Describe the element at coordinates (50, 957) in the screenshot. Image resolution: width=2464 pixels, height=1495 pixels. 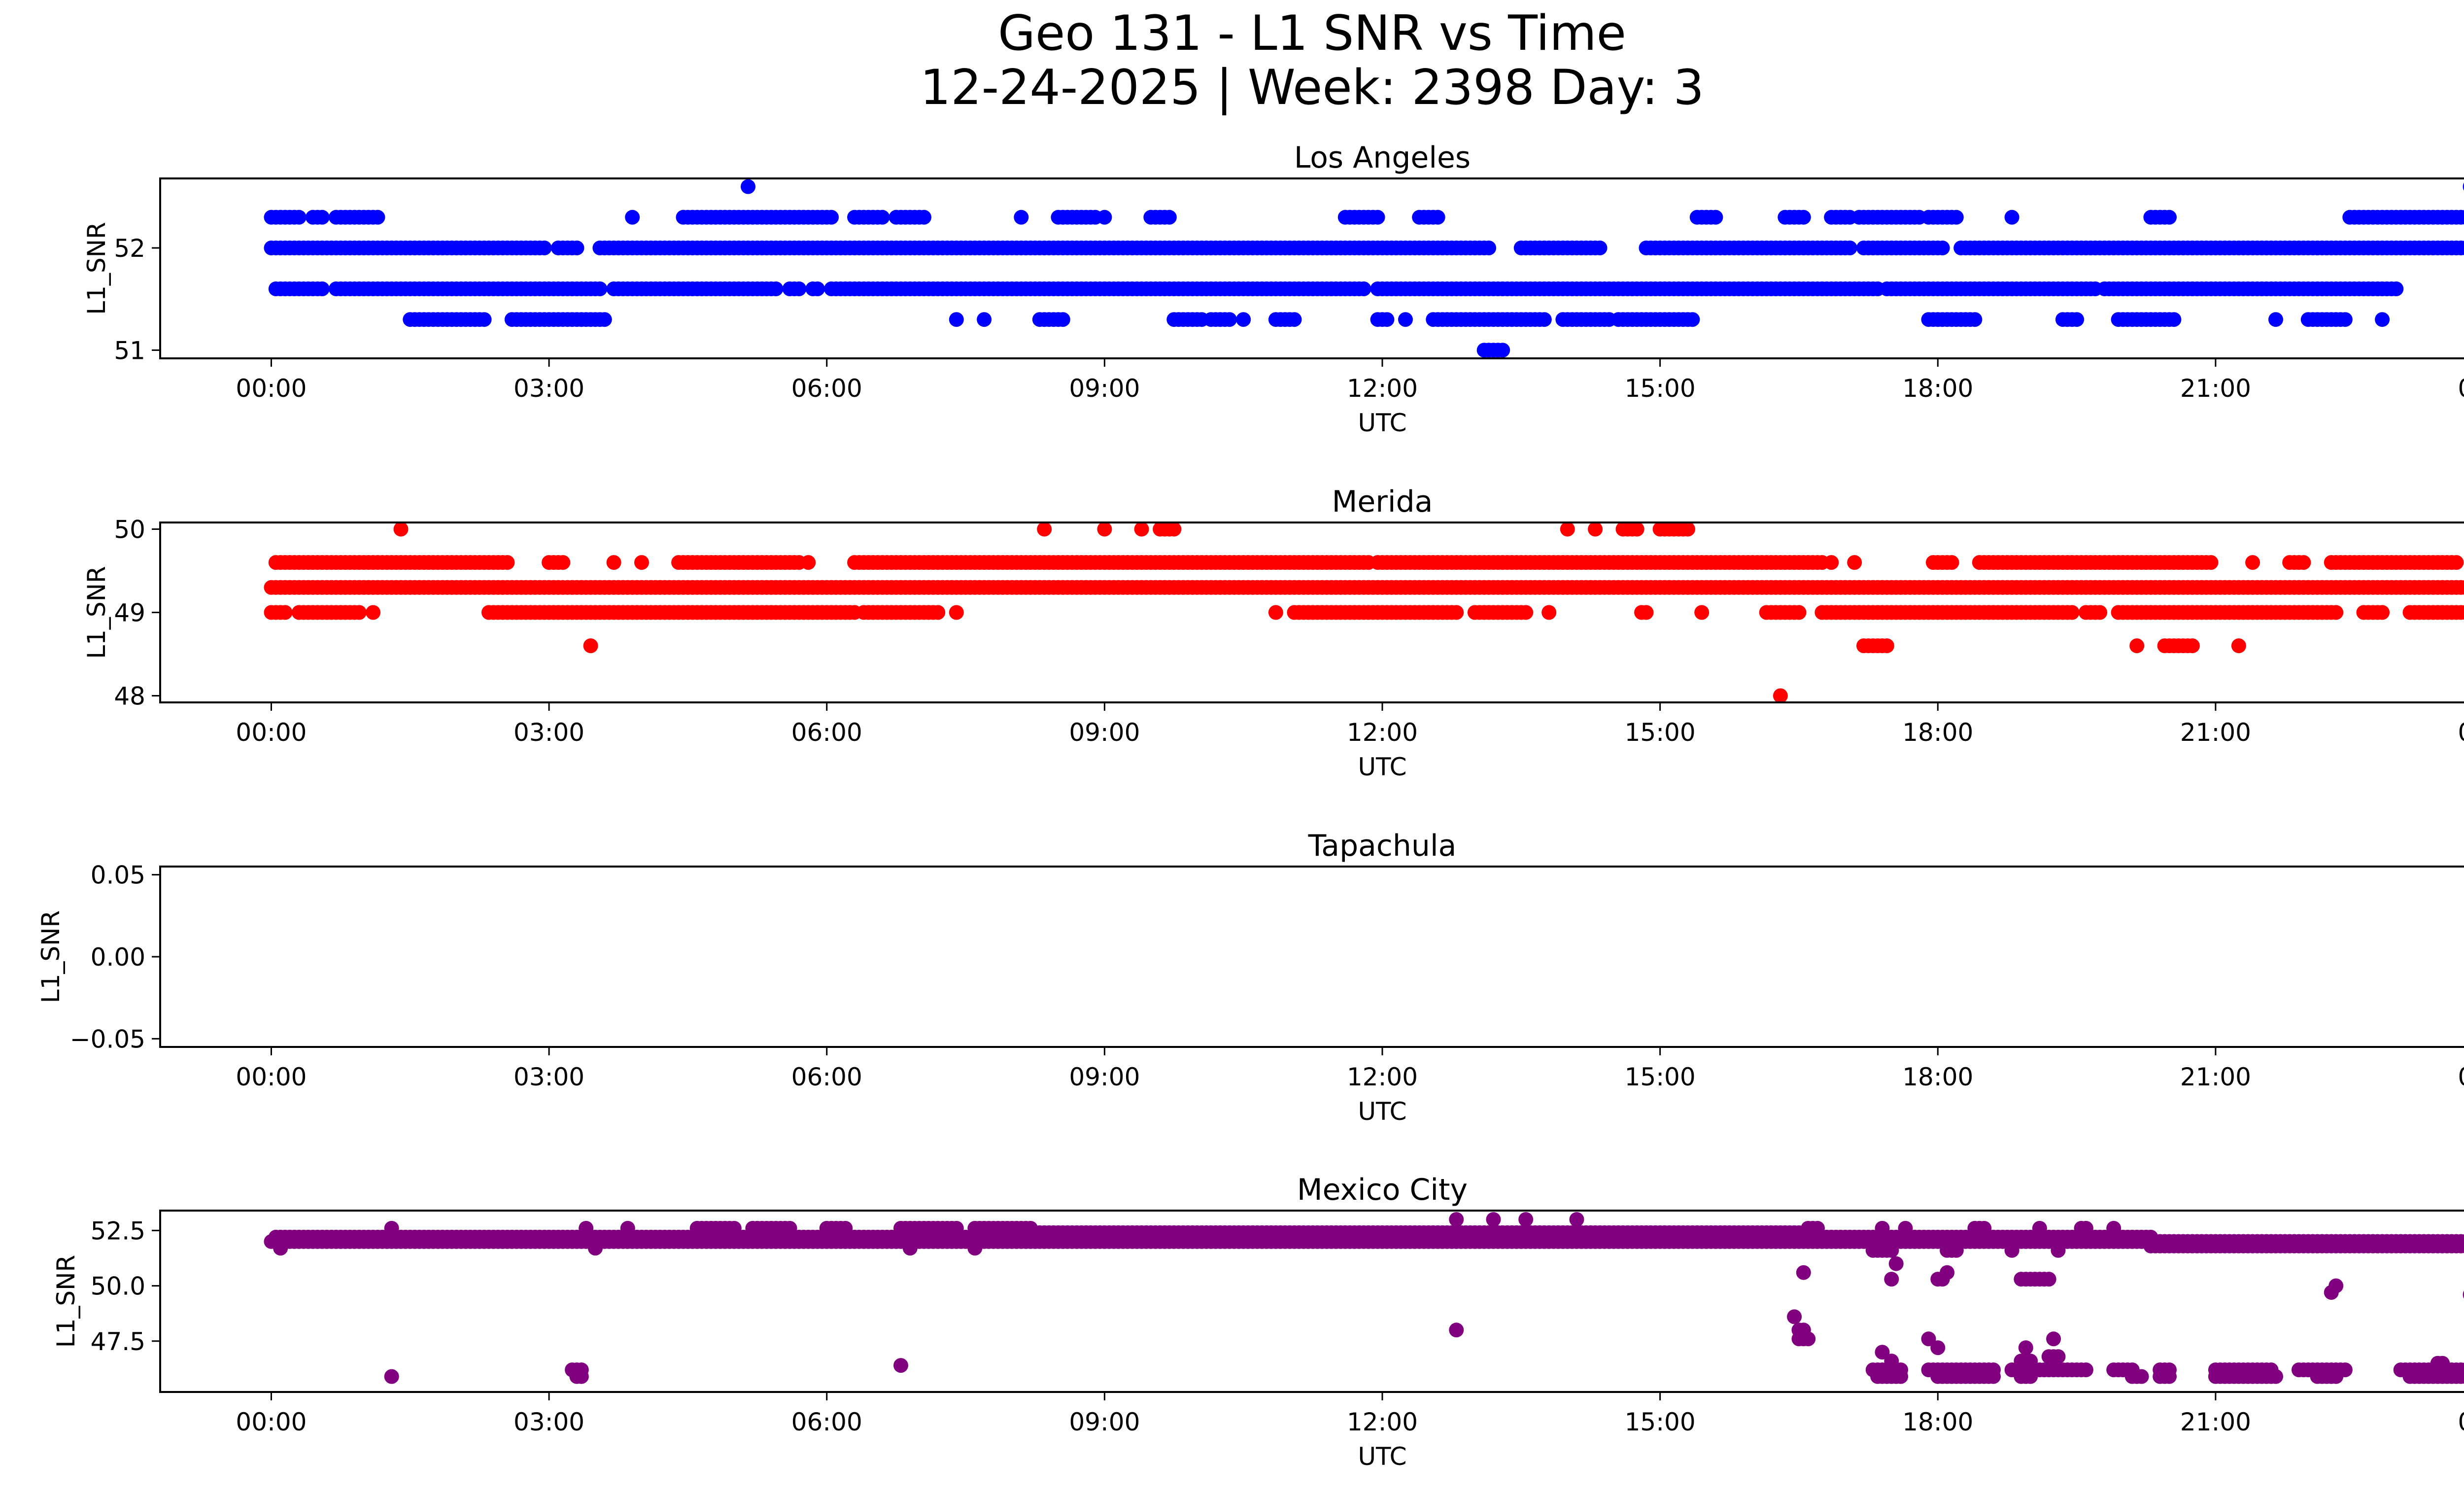
I see `y-axis-label: L1_SNR` at that location.